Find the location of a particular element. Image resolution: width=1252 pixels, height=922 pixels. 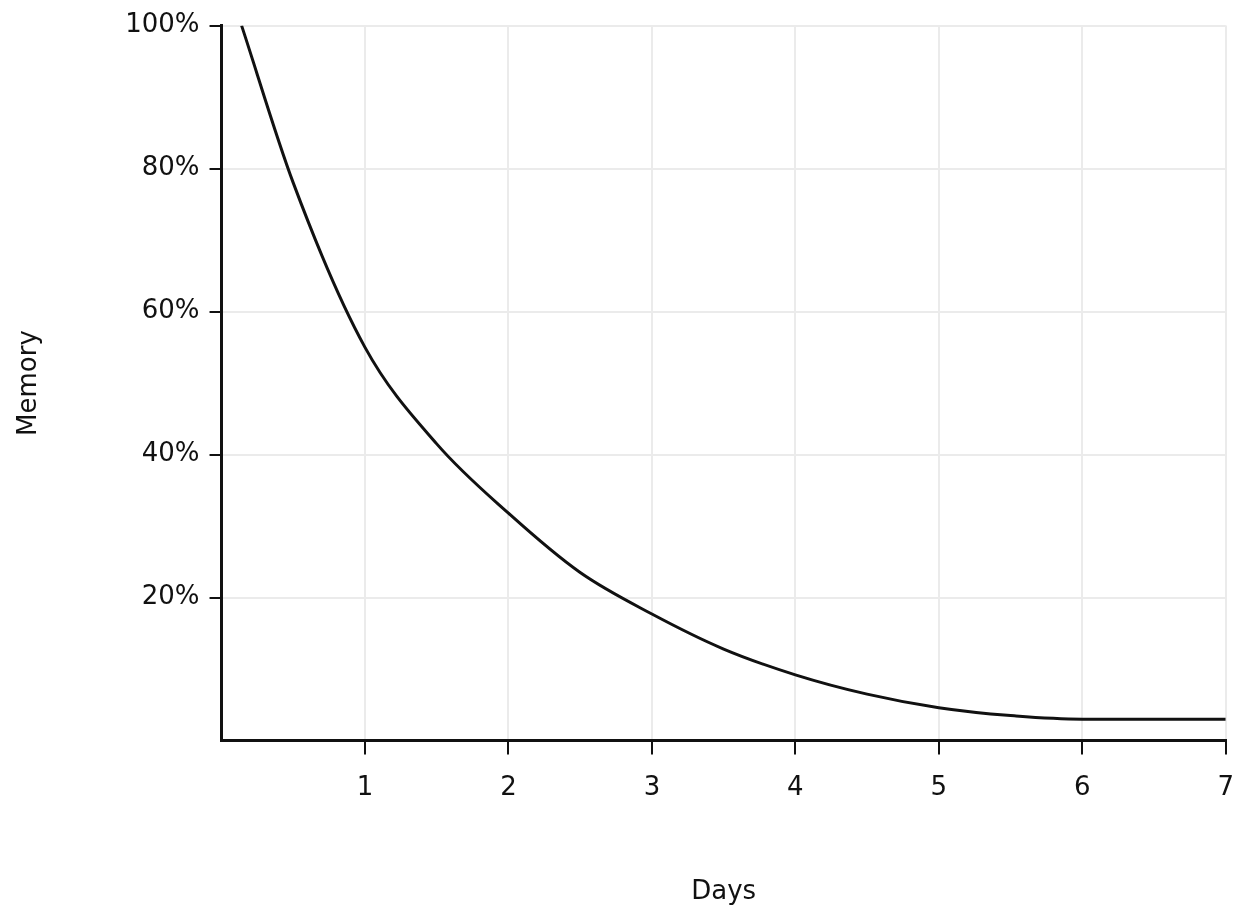

x-tick-label: 5 is located at coordinates (939, 785).